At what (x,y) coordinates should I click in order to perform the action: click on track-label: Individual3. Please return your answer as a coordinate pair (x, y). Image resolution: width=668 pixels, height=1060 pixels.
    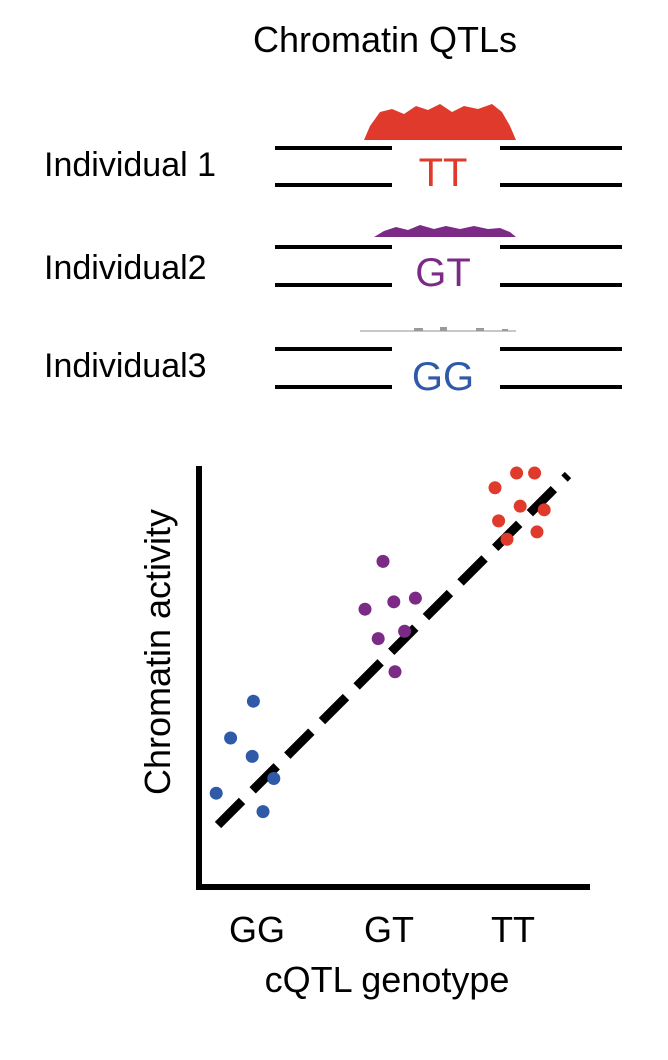
    Looking at the image, I should click on (125, 366).